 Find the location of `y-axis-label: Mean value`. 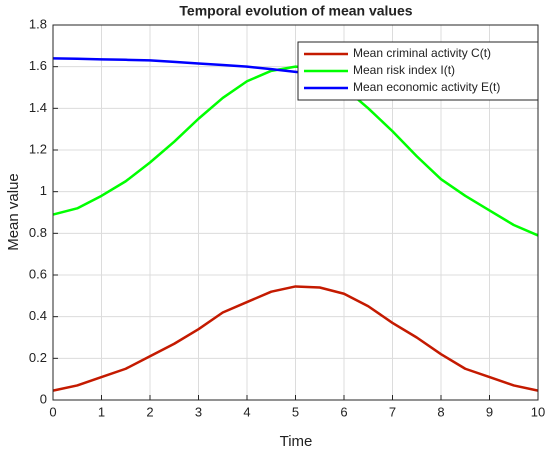

y-axis-label: Mean value is located at coordinates (13, 212).